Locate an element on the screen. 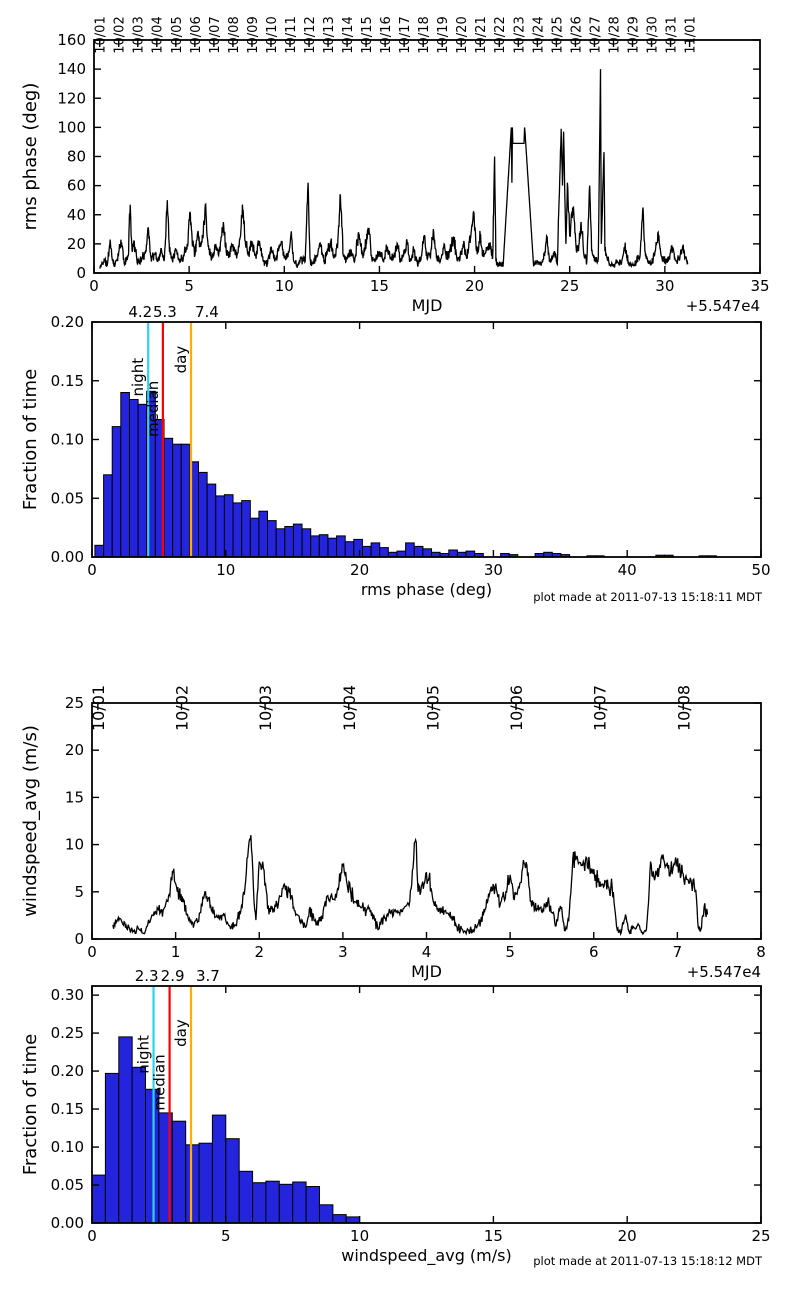  windspeed-timeseries-date-axis: 10/01 10/02 10/03 10/04 10/05 10/06 10/07 10/08 is located at coordinates (391, 708).